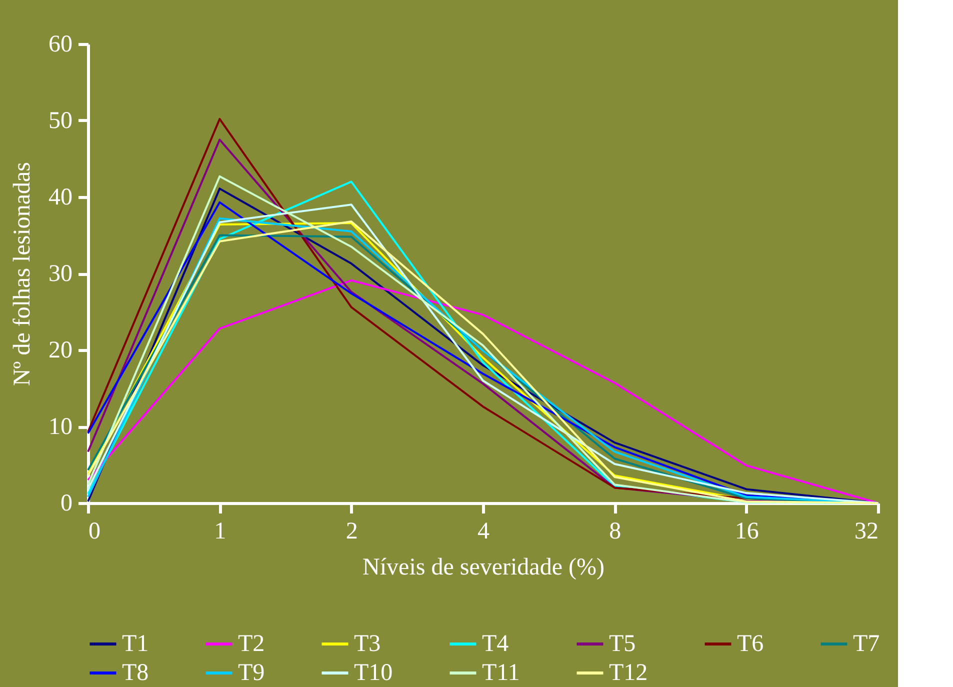  What do you see at coordinates (66, 503) in the screenshot?
I see `y-tick-label: 0` at bounding box center [66, 503].